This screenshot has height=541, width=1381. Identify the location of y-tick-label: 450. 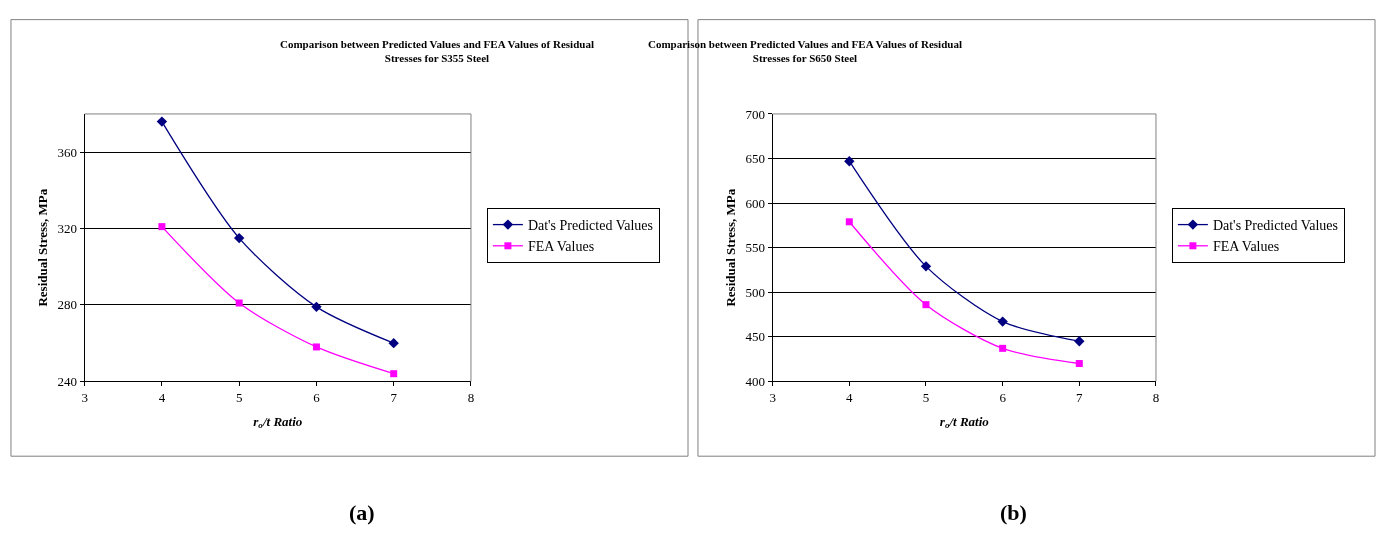
(755, 337).